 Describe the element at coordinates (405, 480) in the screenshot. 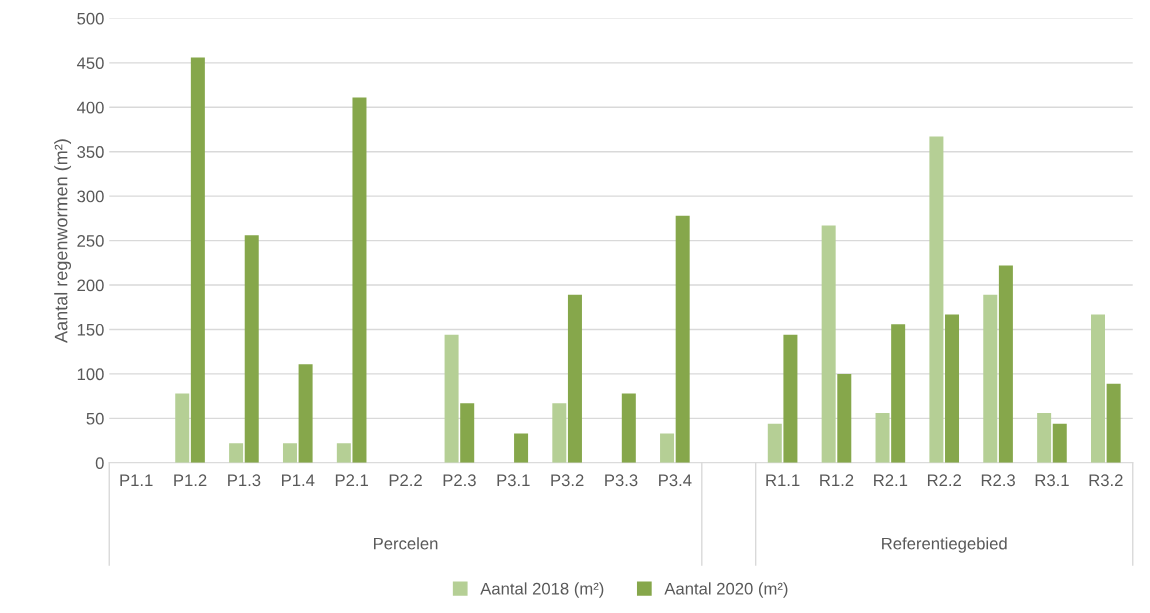

I see `x-tick-label: P2.2` at that location.